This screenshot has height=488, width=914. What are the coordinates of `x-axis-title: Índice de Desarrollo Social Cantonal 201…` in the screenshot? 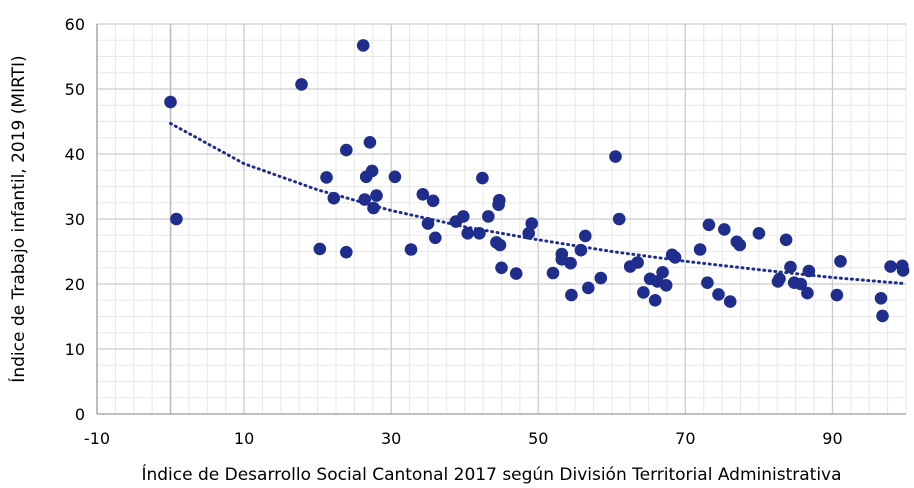 It's located at (491, 474).